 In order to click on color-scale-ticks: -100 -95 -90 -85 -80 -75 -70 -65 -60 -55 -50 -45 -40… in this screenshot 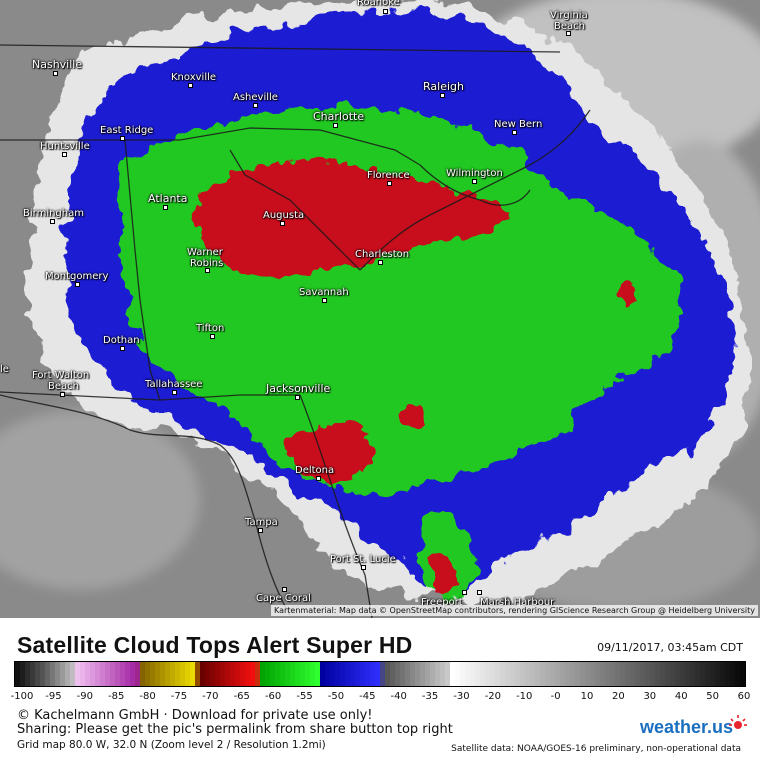, I will do `click(380, 698)`.